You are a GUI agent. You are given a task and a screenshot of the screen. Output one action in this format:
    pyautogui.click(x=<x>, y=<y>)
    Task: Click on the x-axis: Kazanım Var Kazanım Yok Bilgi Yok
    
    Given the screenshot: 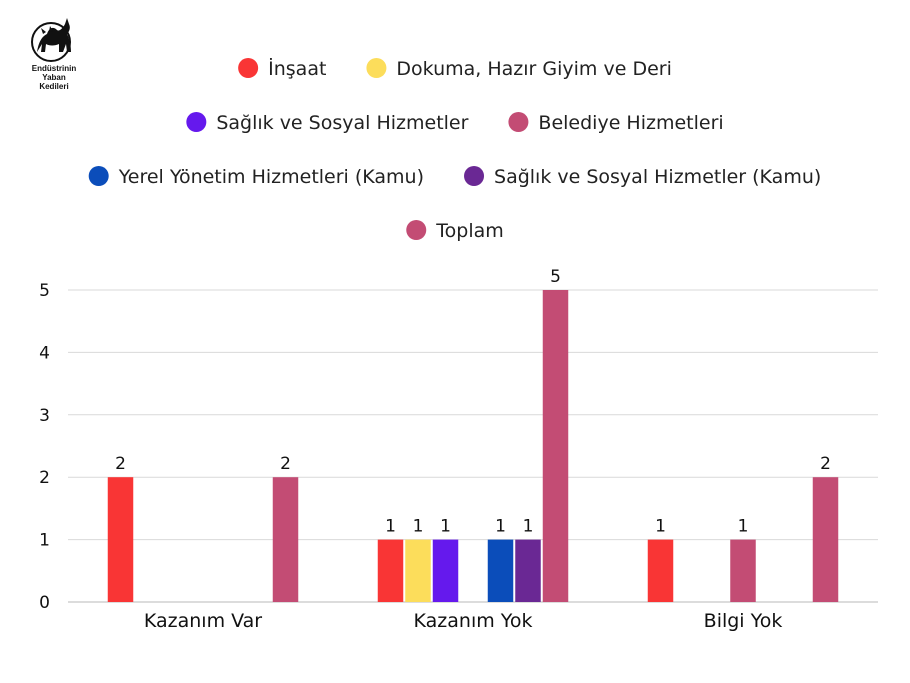 What is the action you would take?
    pyautogui.click(x=463, y=621)
    